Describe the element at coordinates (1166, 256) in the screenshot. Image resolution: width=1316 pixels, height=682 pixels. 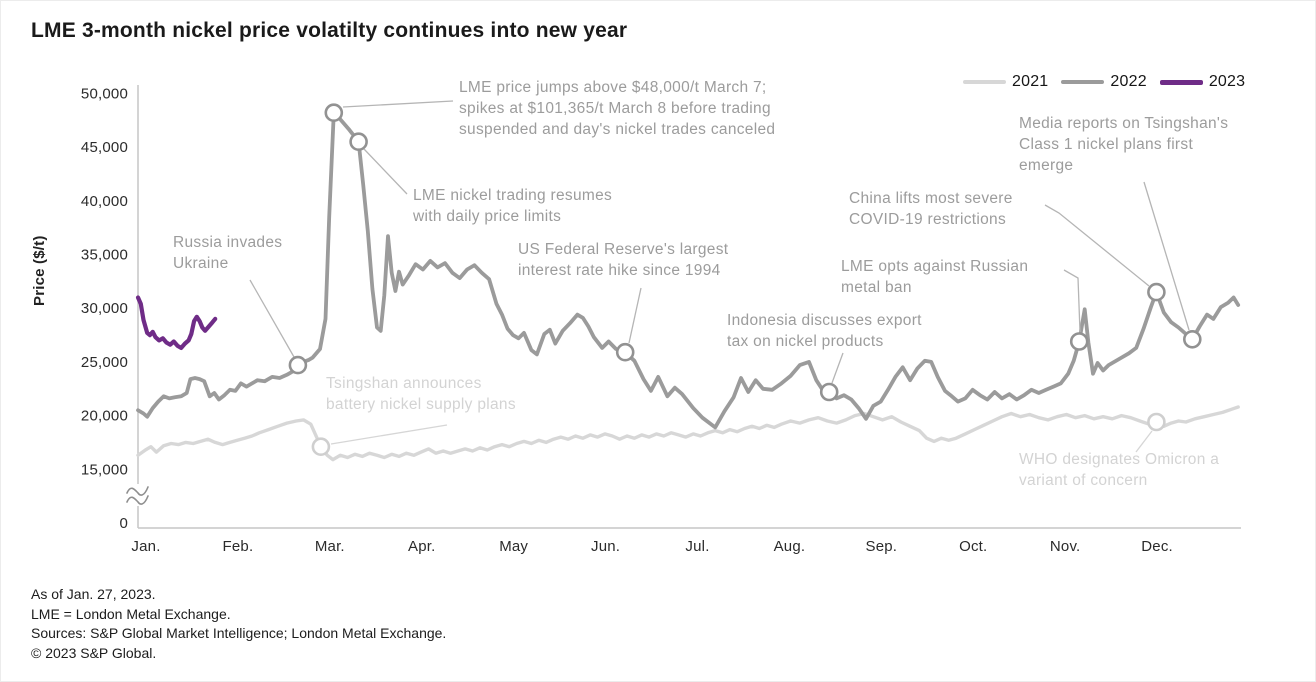
I see `leader-line-tsingshan-media-reports` at that location.